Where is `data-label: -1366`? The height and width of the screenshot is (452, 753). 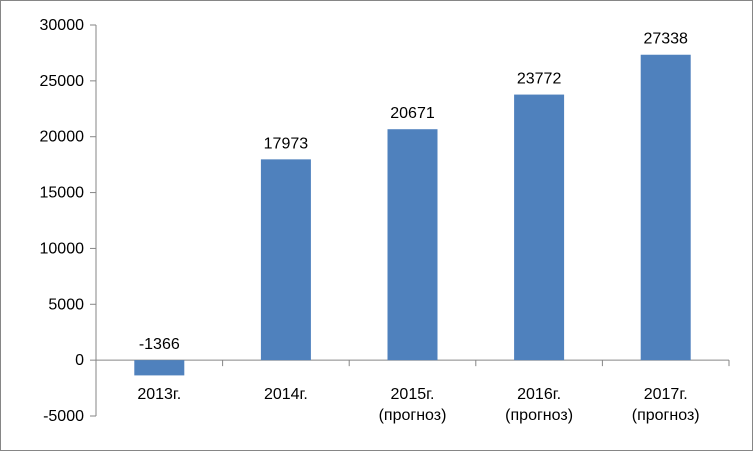
data-label: -1366 is located at coordinates (159, 344).